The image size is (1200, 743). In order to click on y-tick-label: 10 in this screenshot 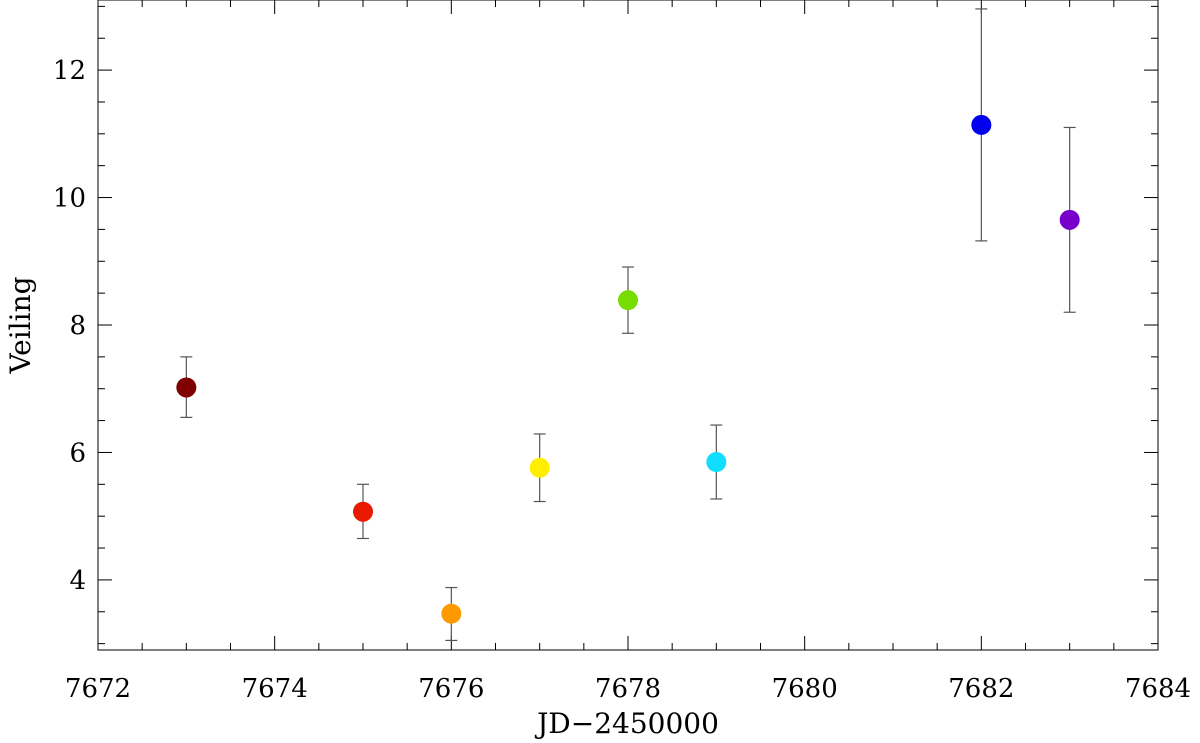, I will do `click(69, 199)`.